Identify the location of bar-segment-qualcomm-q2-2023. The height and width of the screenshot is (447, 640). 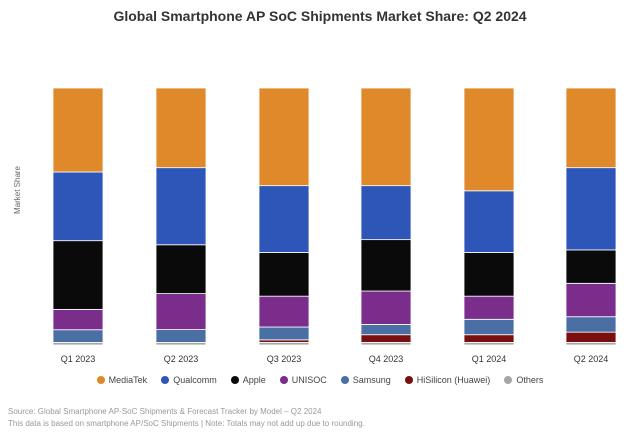
(181, 206).